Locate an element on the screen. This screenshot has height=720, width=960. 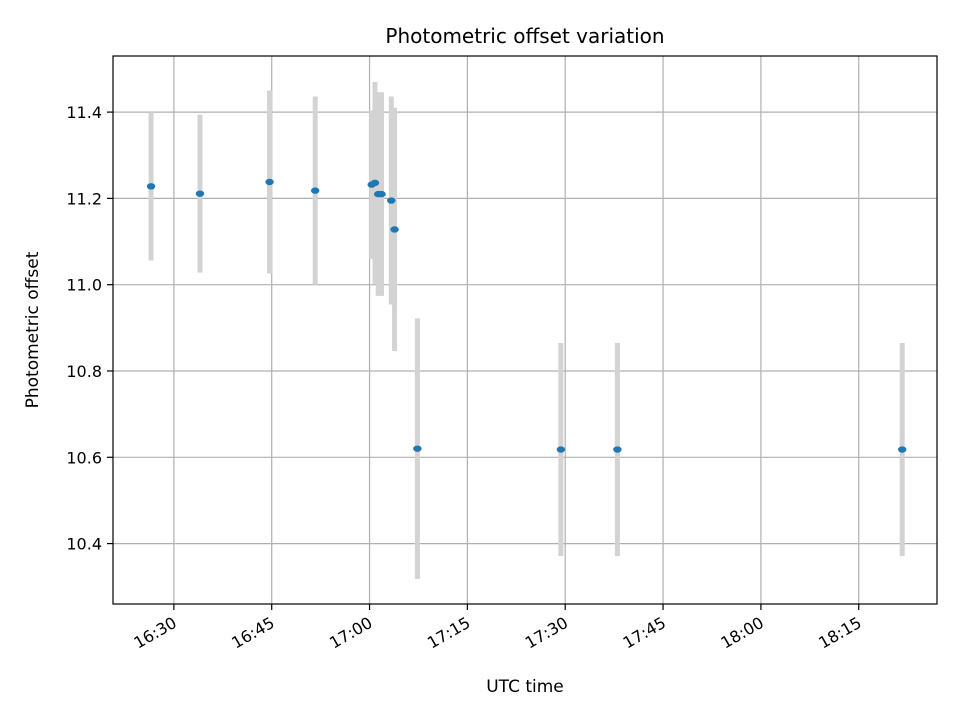
y-tick-label: 10.6 is located at coordinates (84, 457).